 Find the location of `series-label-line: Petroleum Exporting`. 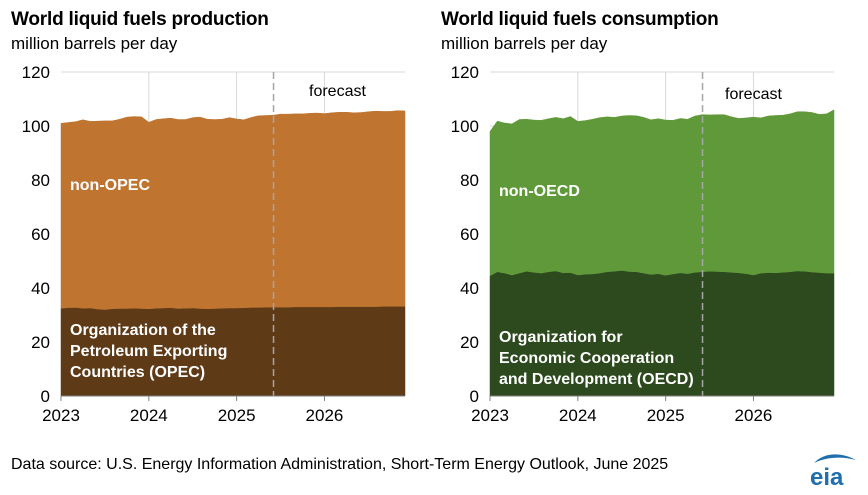

series-label-line: Petroleum Exporting is located at coordinates (148, 351).